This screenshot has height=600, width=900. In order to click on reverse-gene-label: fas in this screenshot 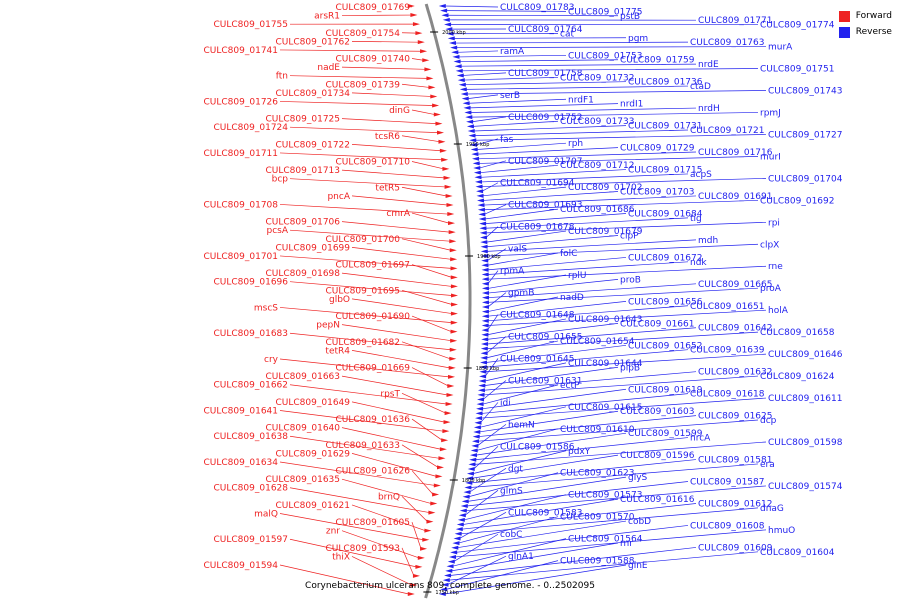, I will do `click(507, 140)`.